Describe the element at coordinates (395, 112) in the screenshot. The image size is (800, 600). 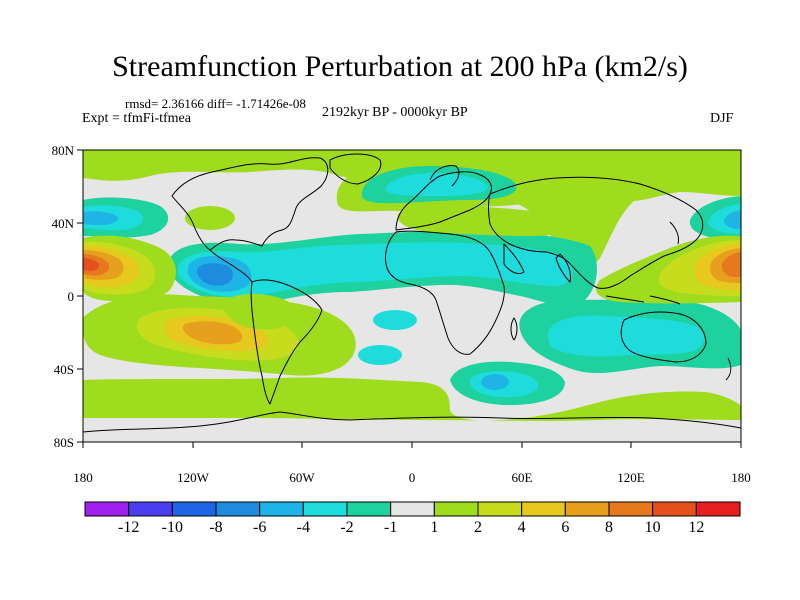
I see `period-label: 2192kyr BP - 0000kyr BP` at that location.